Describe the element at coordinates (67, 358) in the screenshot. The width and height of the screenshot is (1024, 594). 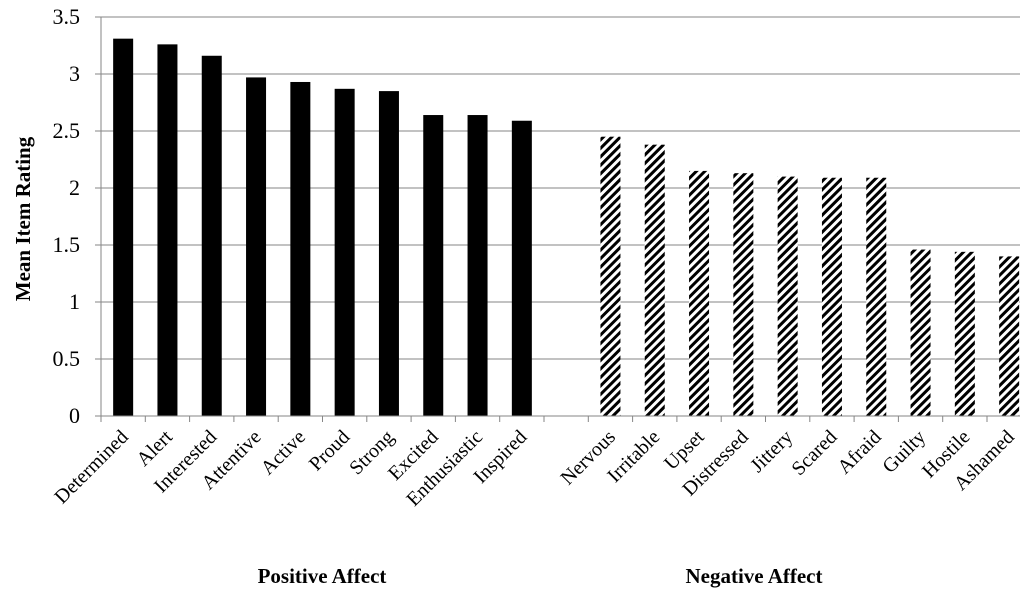
I see `y-tick-label: 0.5` at that location.